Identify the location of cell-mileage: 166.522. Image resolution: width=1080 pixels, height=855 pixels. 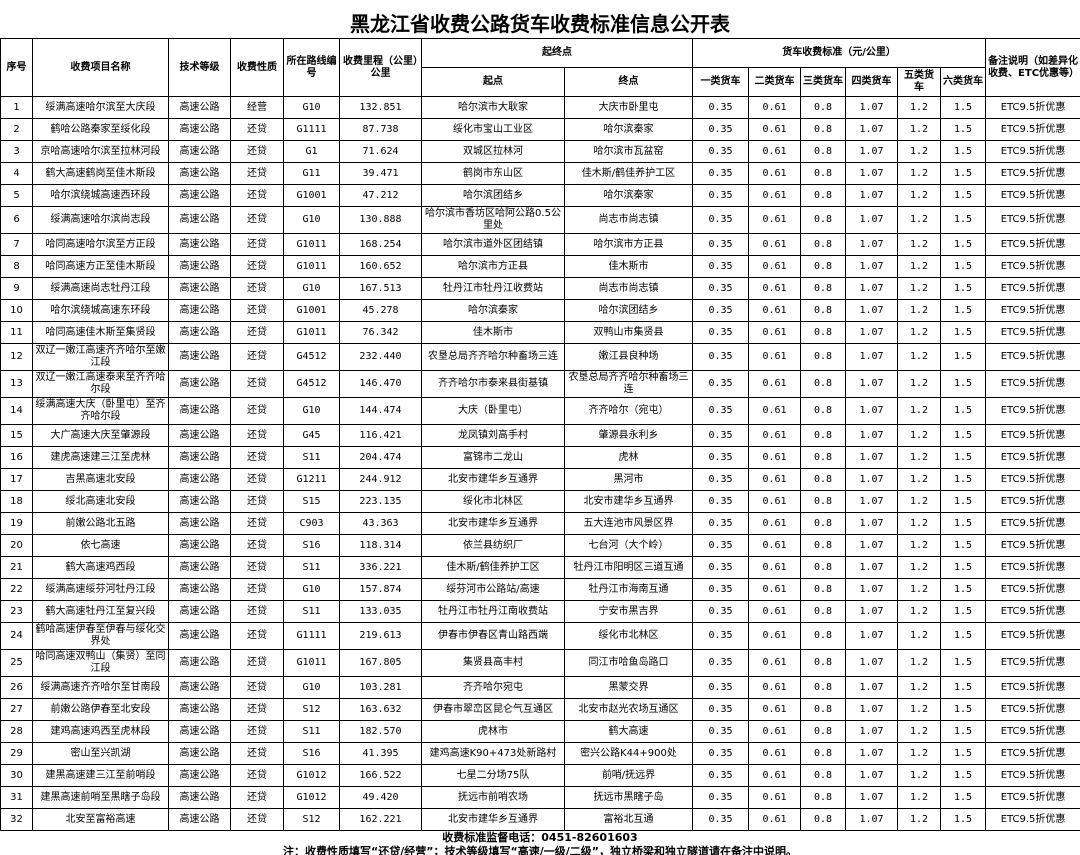
(380, 775).